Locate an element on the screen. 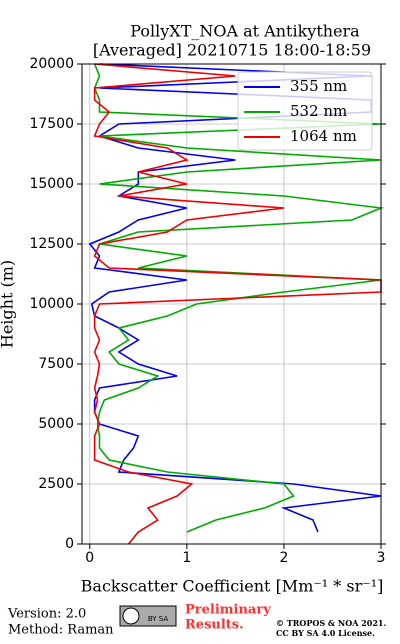 This screenshot has height=644, width=400. license: CC BY SA 4.0 License. is located at coordinates (325, 633).